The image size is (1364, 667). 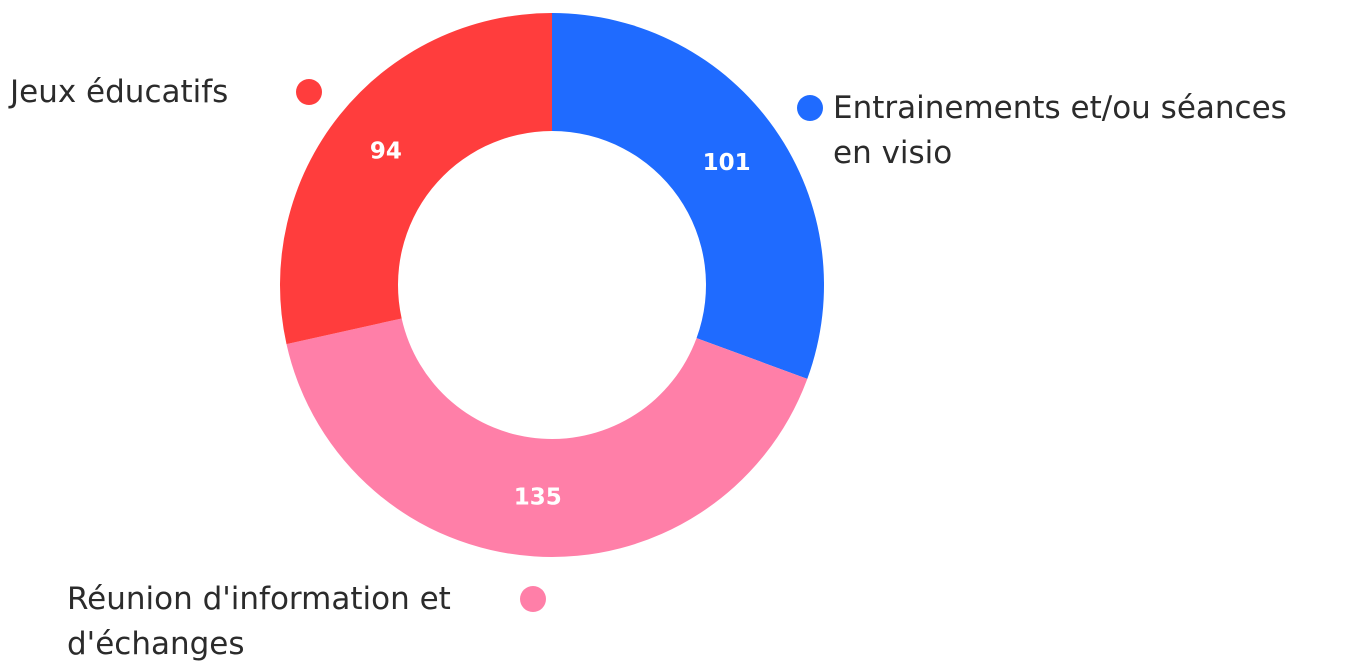 What do you see at coordinates (727, 163) in the screenshot?
I see `value-label-entrainements: 101` at bounding box center [727, 163].